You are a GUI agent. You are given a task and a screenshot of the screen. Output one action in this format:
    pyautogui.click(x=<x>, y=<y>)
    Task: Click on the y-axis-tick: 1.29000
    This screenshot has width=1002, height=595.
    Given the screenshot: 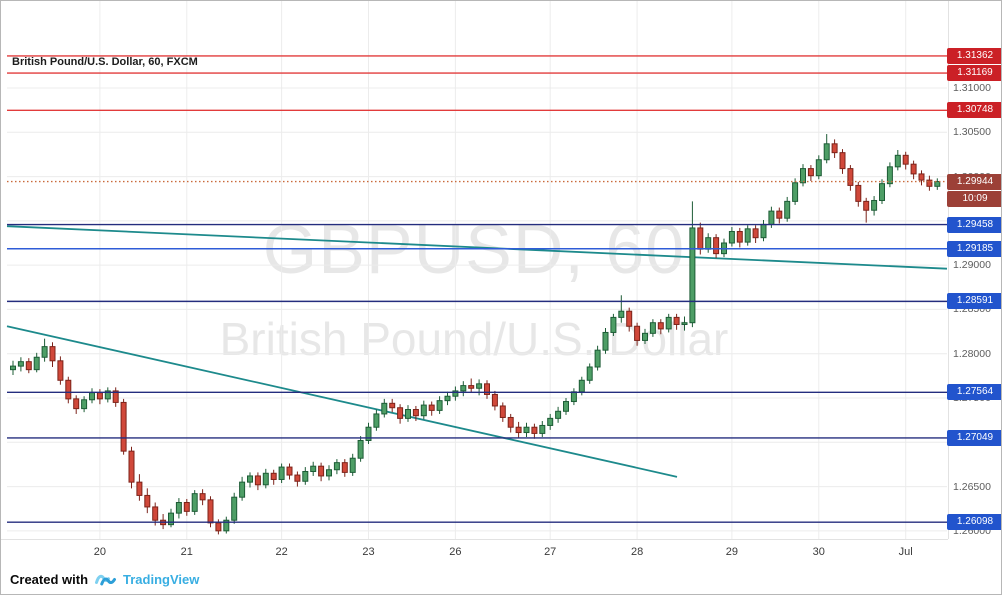 What is the action you would take?
    pyautogui.click(x=972, y=265)
    